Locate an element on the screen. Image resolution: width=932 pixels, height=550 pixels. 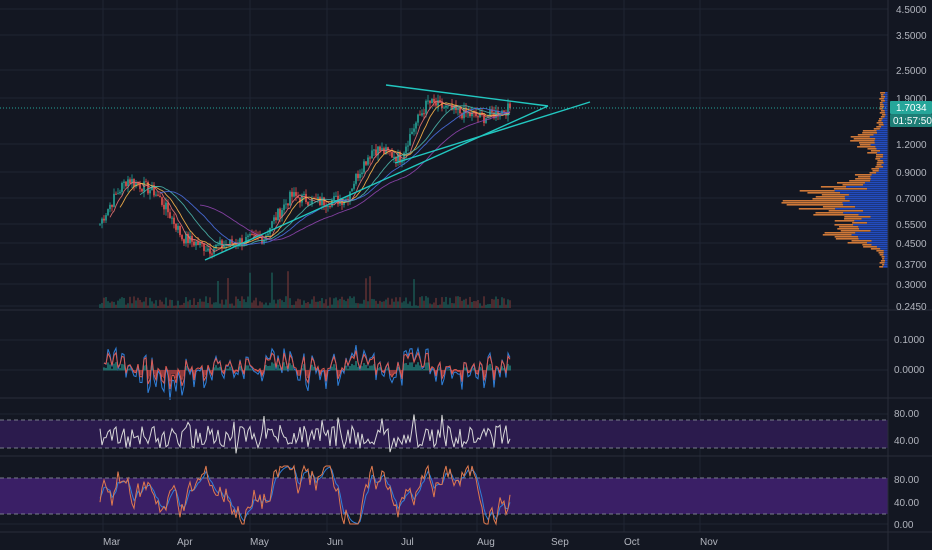
volume-profile is located at coordinates (834, 180).